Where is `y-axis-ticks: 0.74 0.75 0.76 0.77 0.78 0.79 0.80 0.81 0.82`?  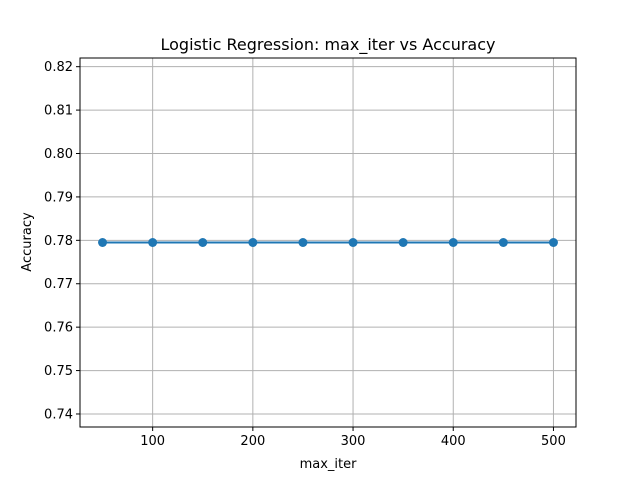 y-axis-ticks: 0.74 0.75 0.76 0.77 0.78 0.79 0.80 0.81 0.82 is located at coordinates (62, 241).